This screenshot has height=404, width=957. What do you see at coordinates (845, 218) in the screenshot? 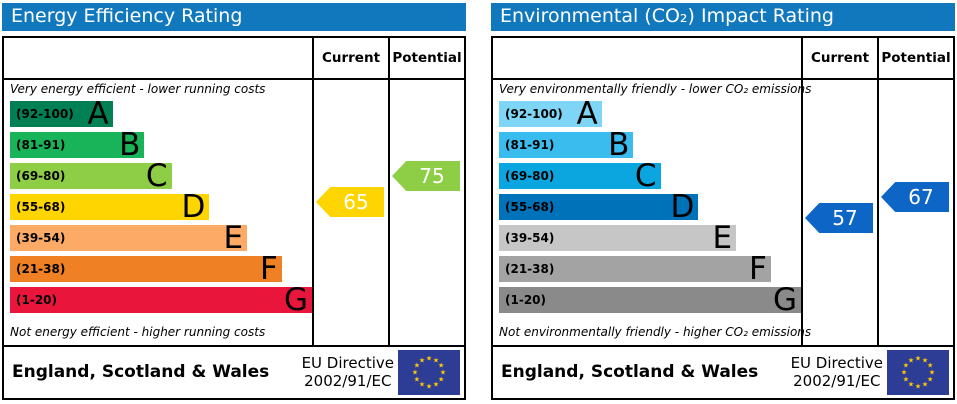
I see `current-rating-value: 57` at bounding box center [845, 218].